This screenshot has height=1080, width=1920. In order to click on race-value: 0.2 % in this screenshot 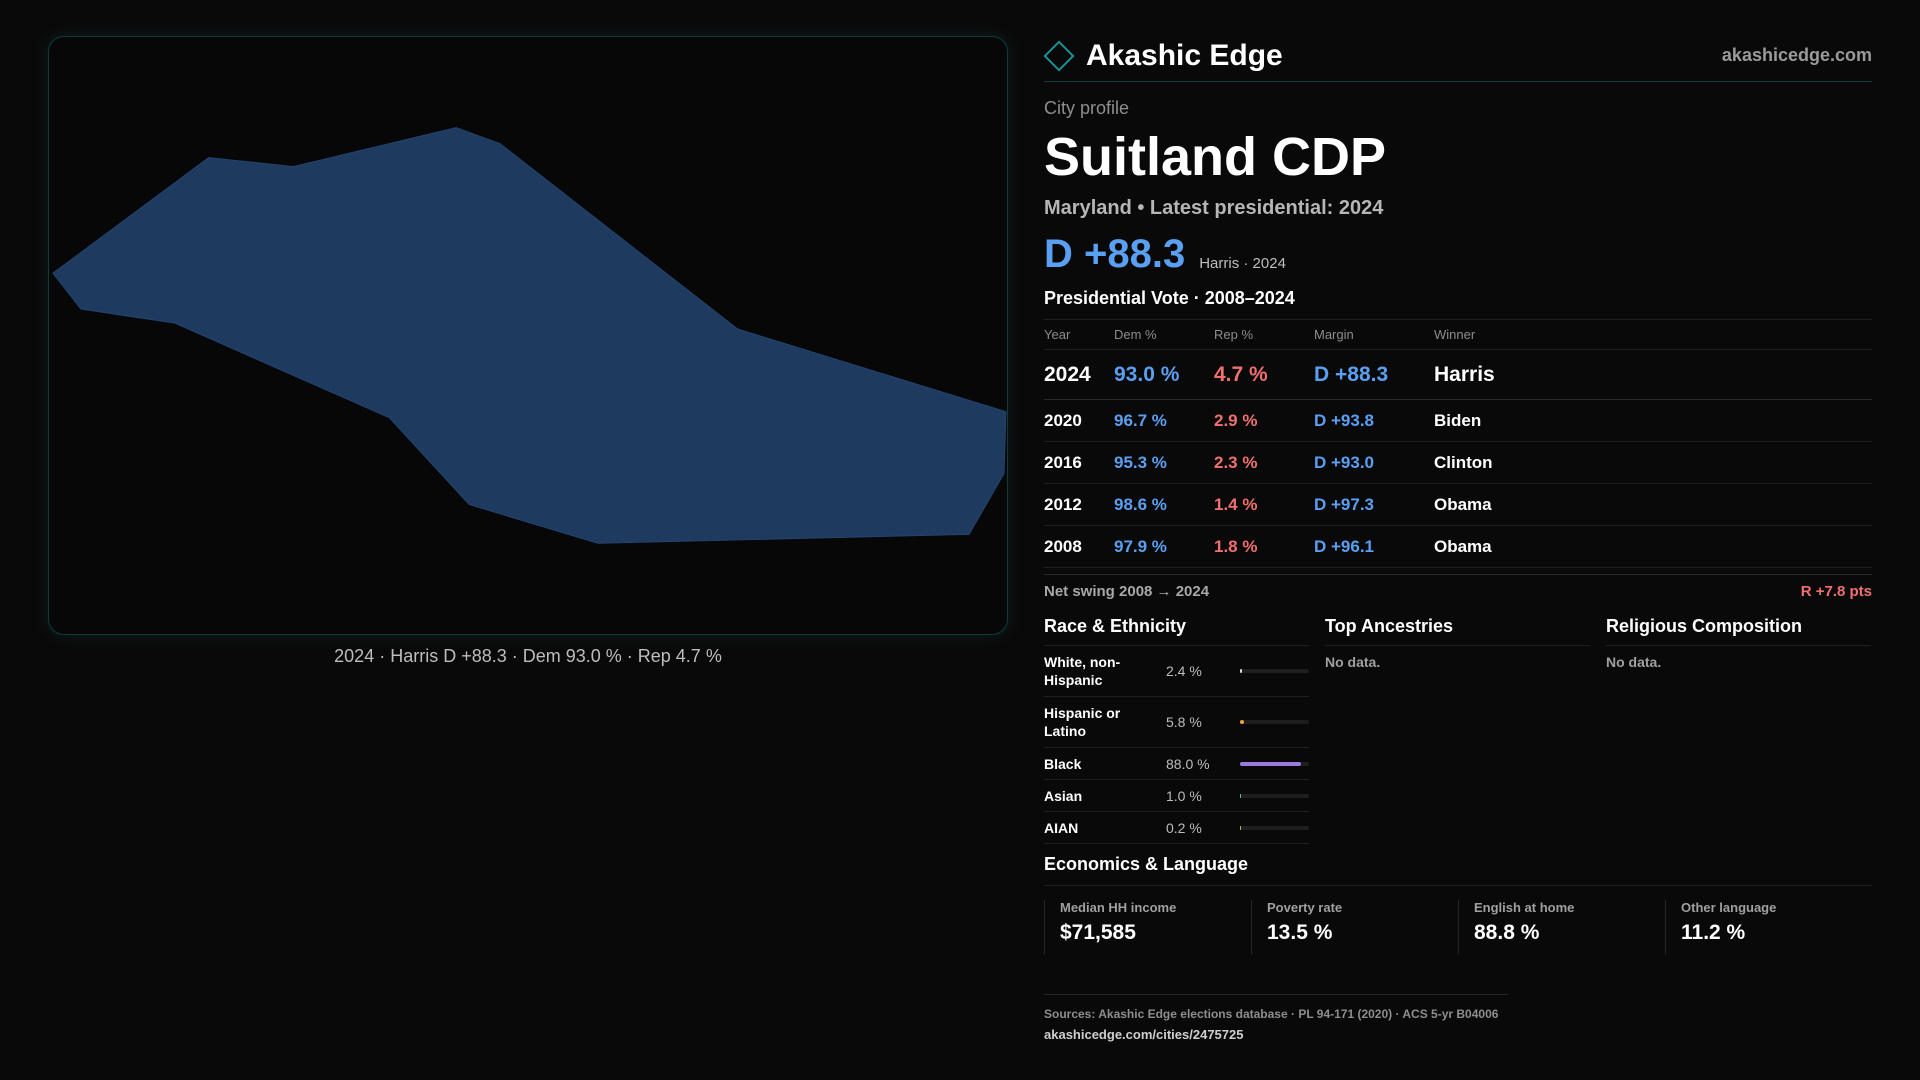, I will do `click(1184, 827)`.